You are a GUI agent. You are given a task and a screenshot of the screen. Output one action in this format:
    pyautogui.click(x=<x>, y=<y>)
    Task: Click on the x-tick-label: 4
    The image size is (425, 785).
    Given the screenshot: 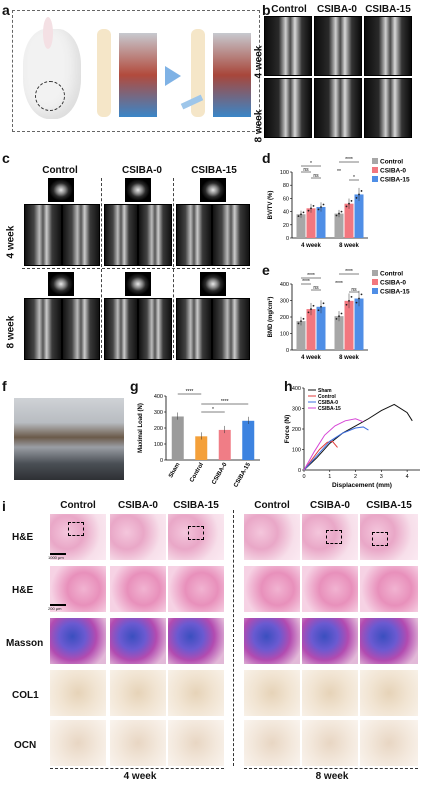 What is the action you would take?
    pyautogui.click(x=407, y=477)
    